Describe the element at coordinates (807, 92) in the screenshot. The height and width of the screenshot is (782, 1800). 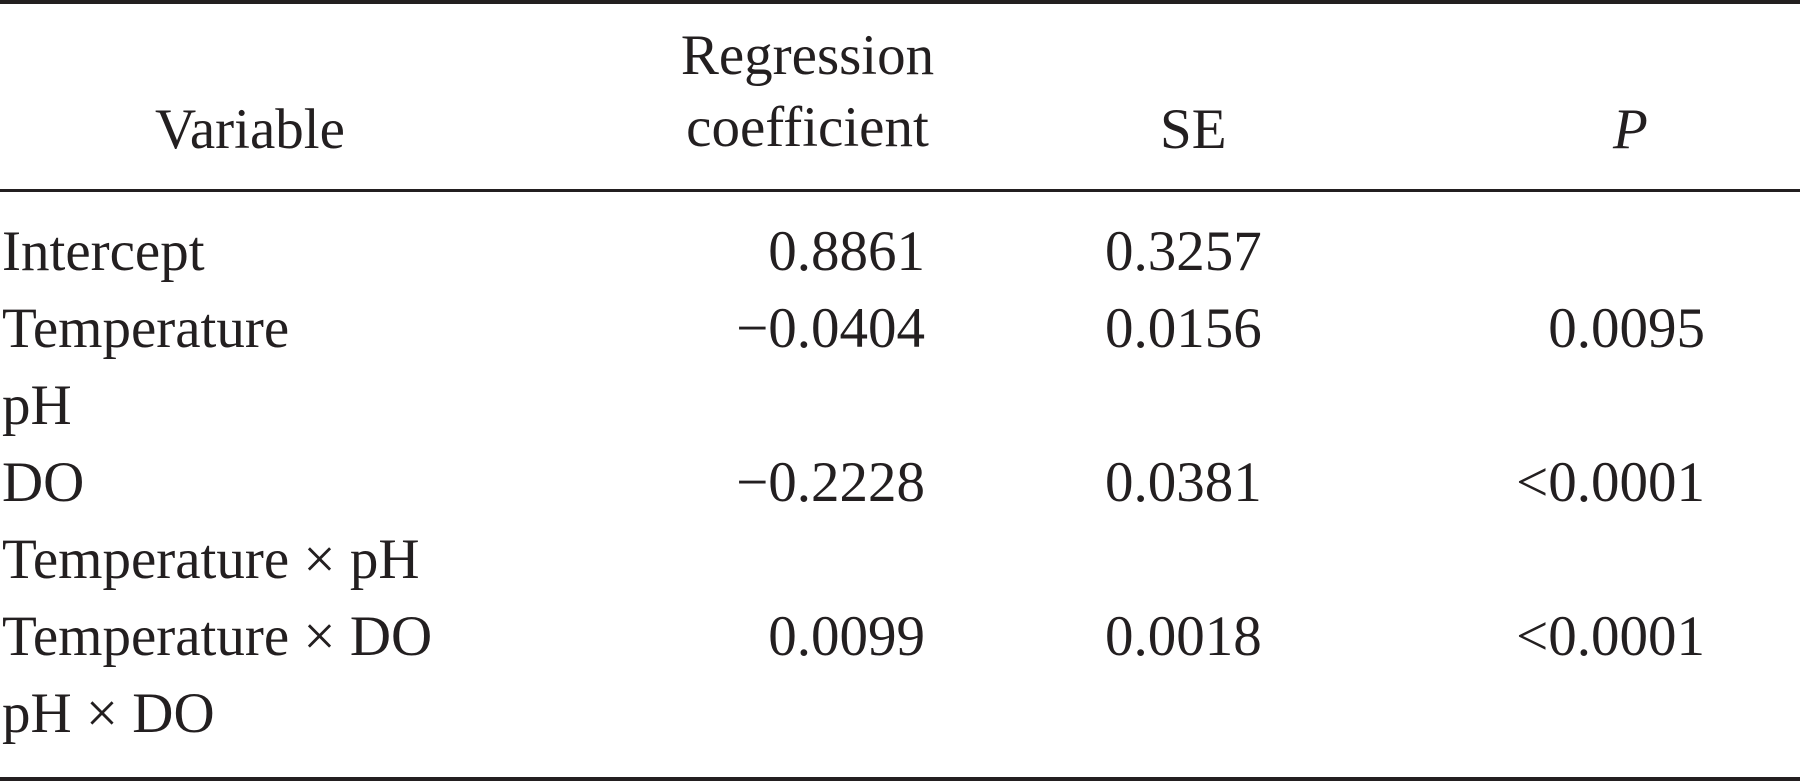
I see `header-regression-coefficient: Regression coefficient` at that location.